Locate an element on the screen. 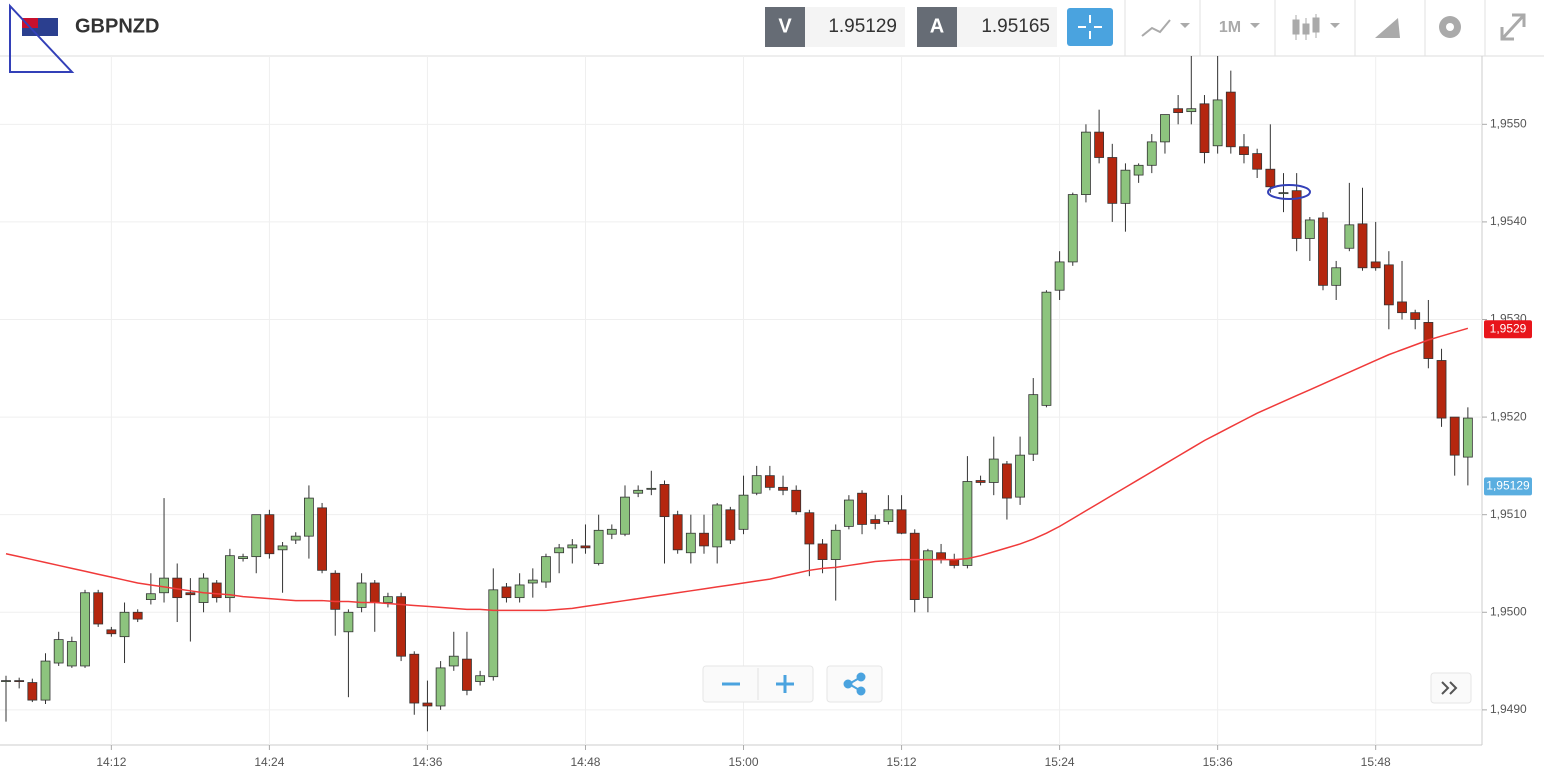  x-tick-label: 15:00 is located at coordinates (744, 762).